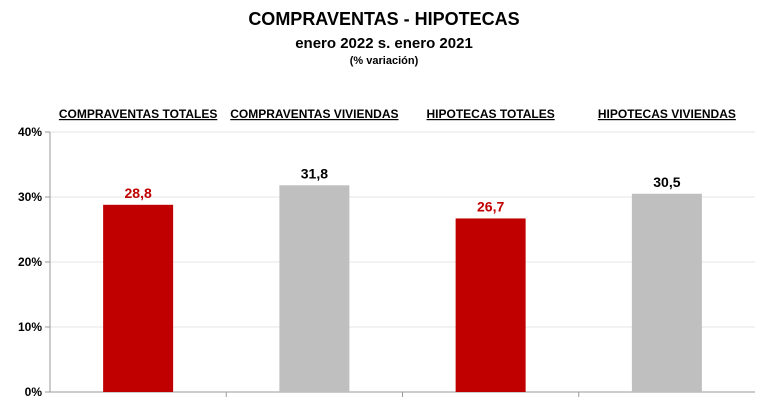 This screenshot has height=417, width=768. Describe the element at coordinates (30, 262) in the screenshot. I see `y-tick-label: 20%` at that location.